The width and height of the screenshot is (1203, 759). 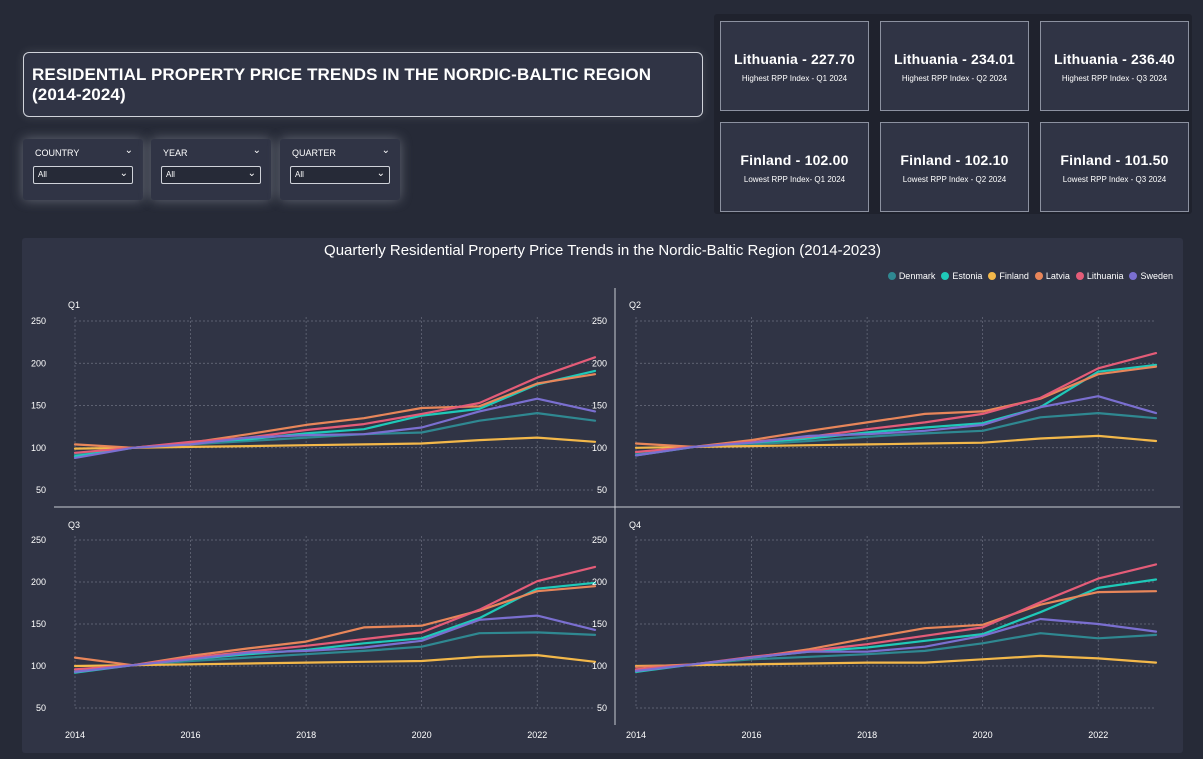 I want to click on legend-item: Estonia, so click(x=961, y=276).